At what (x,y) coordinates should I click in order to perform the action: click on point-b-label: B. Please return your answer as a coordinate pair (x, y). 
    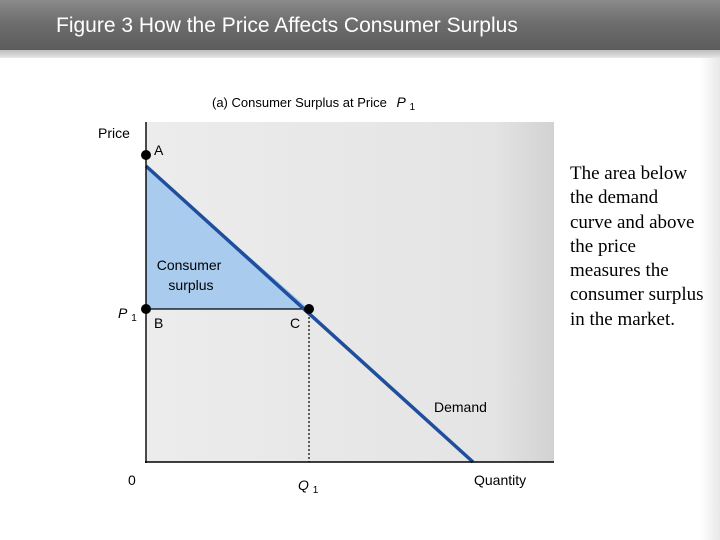
    Looking at the image, I should click on (158, 323).